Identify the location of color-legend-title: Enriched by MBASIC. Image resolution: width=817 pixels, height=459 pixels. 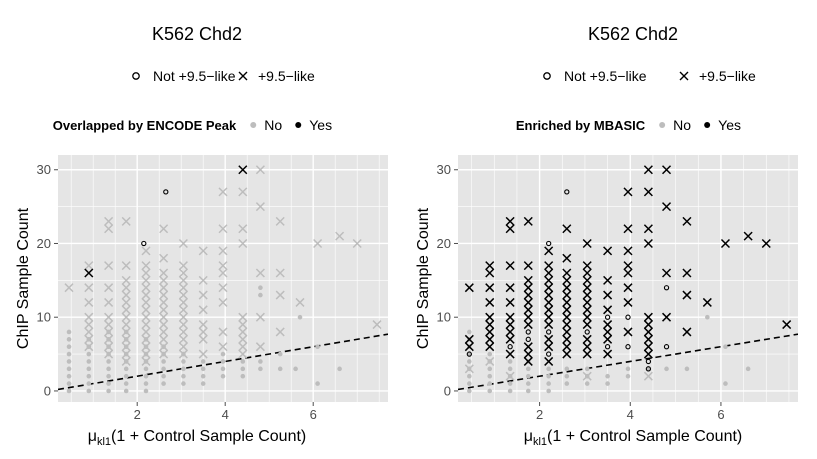
(581, 125).